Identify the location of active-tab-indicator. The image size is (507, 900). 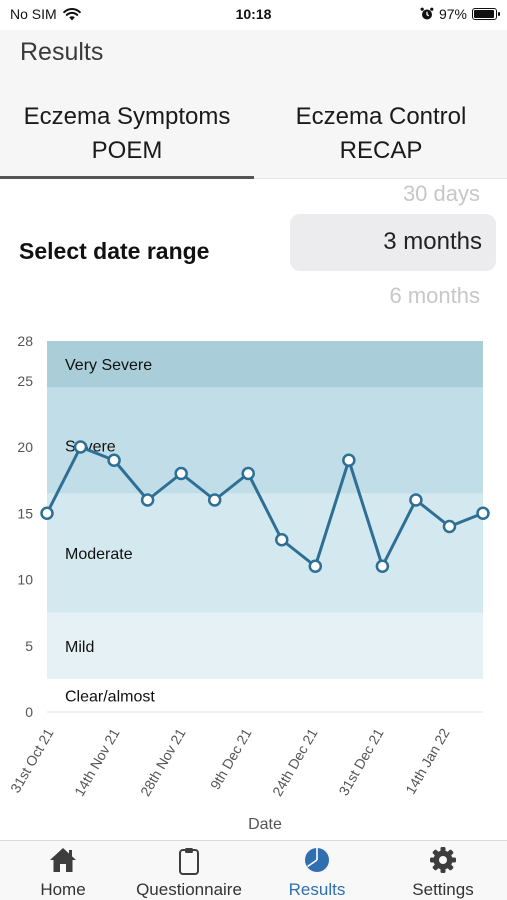
(127, 177).